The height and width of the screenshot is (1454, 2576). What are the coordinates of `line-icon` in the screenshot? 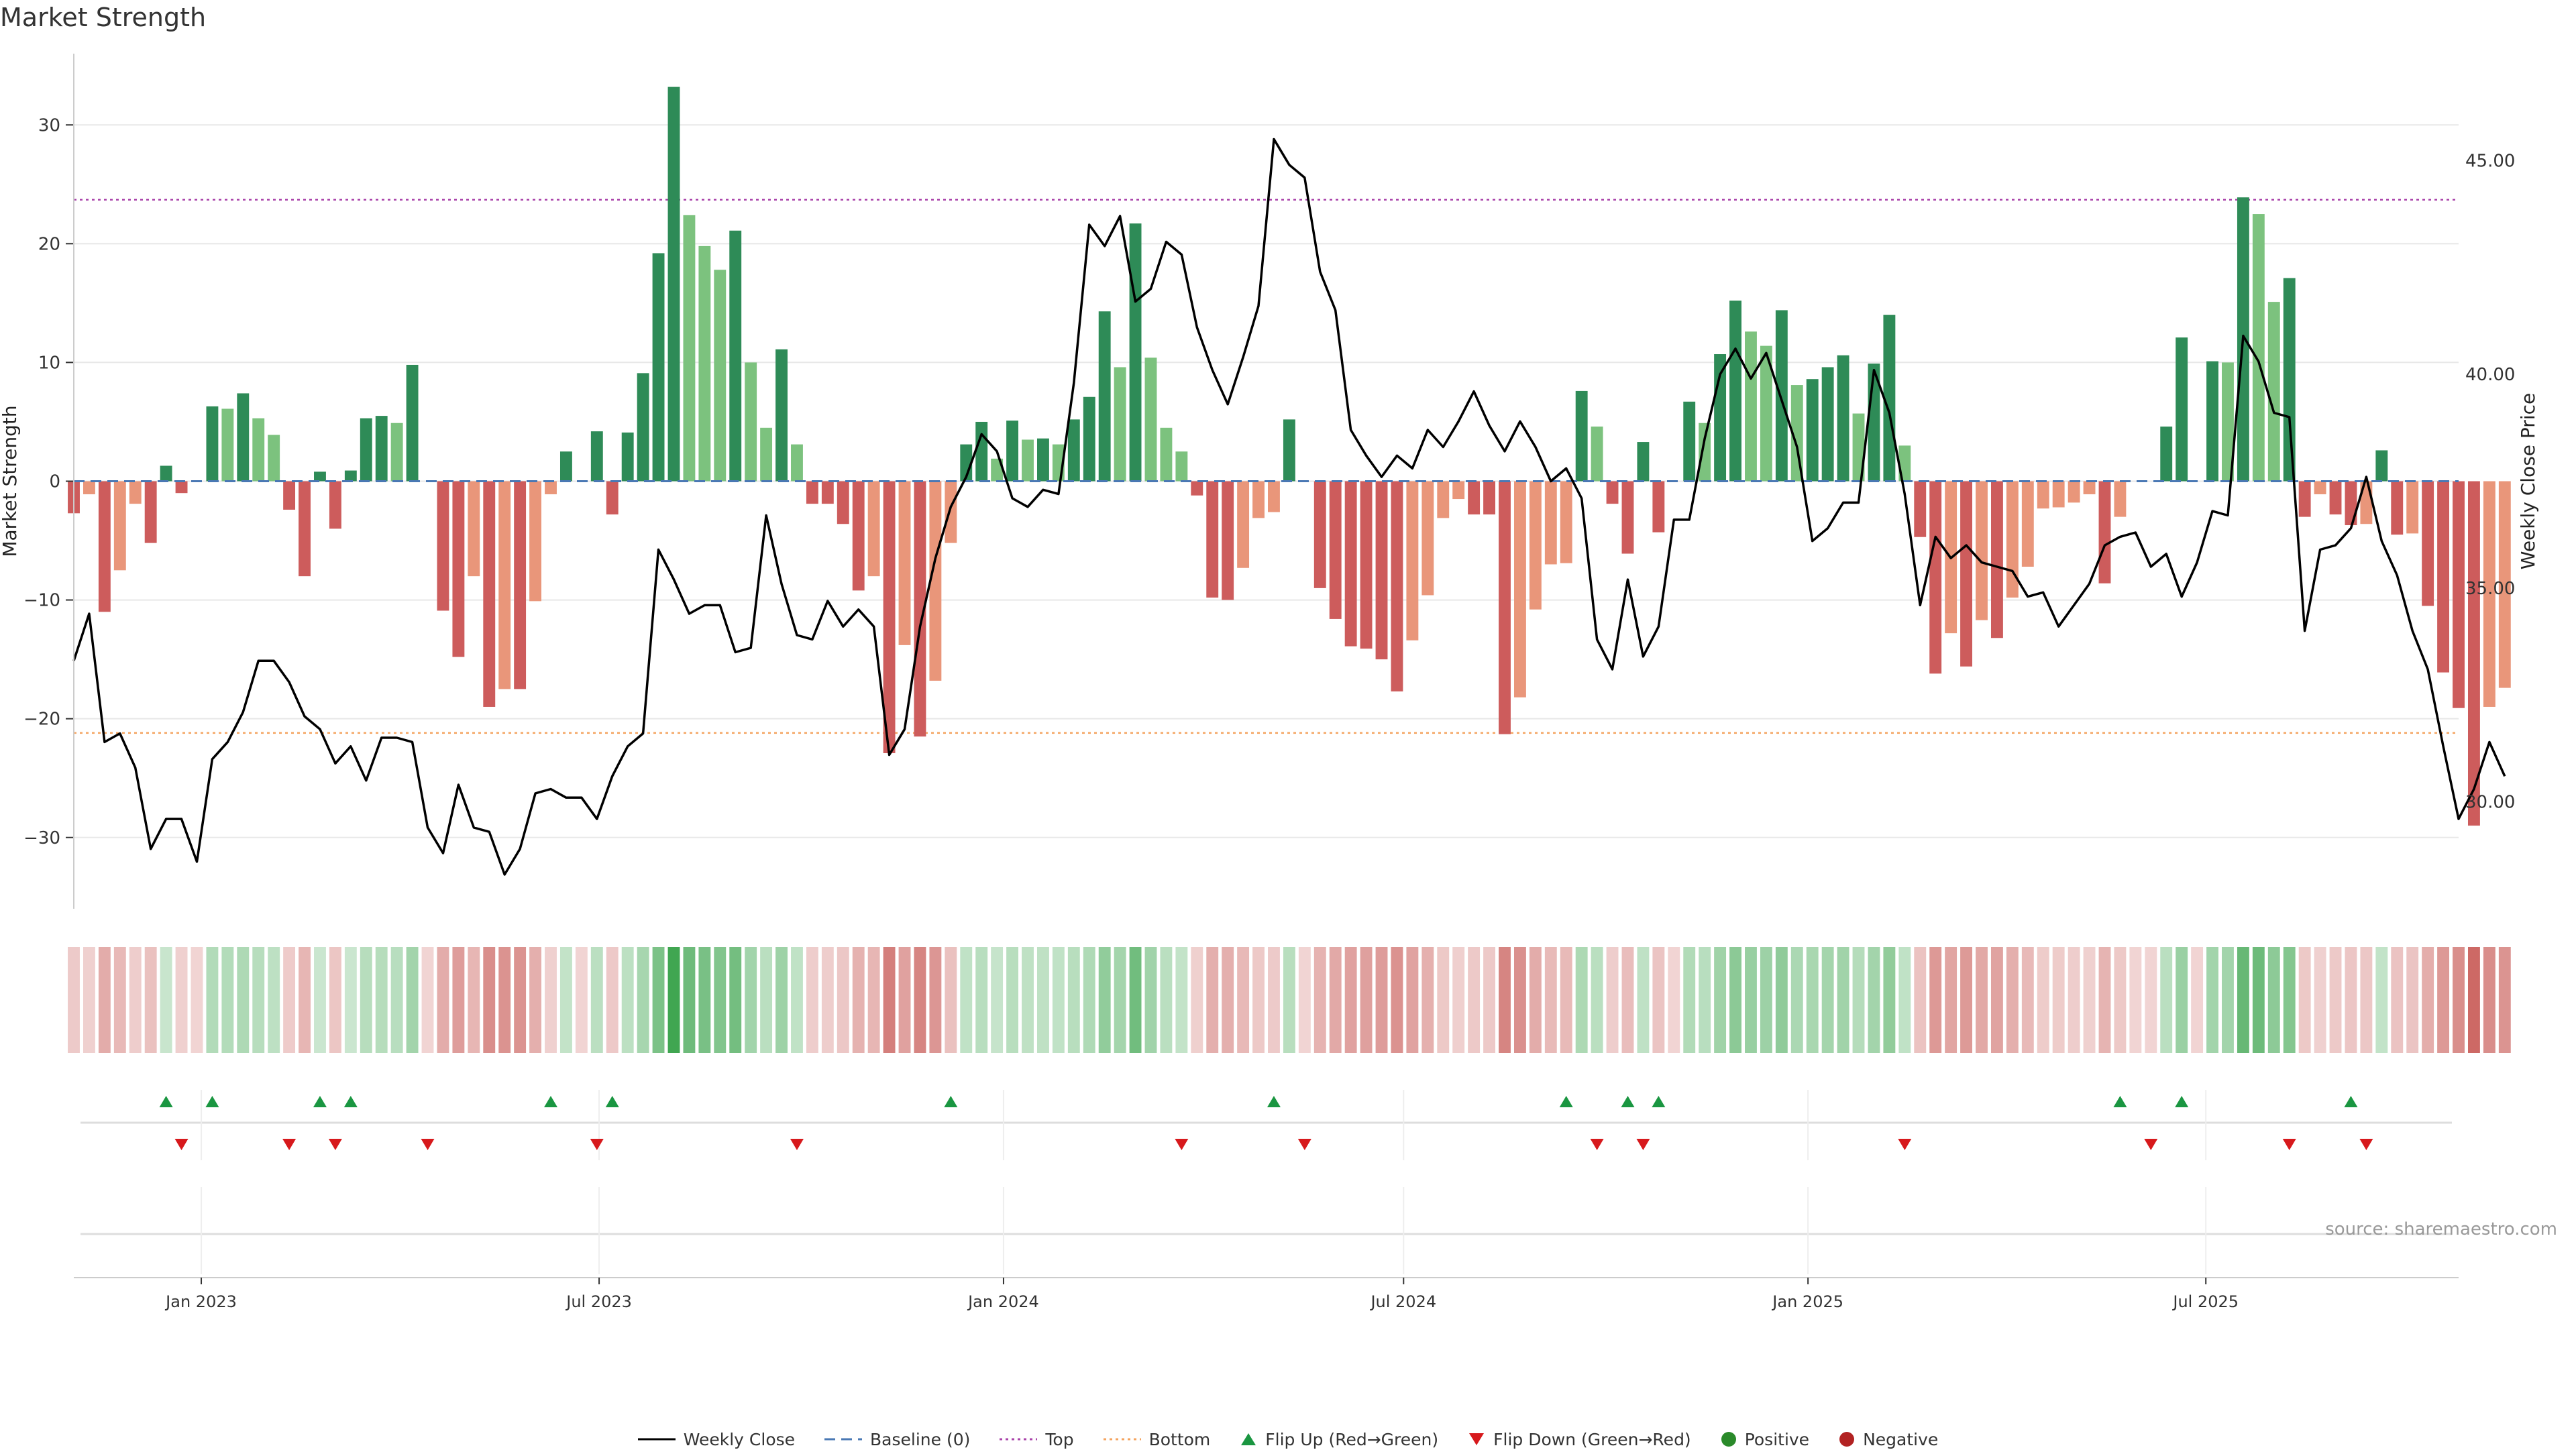 It's located at (656, 1439).